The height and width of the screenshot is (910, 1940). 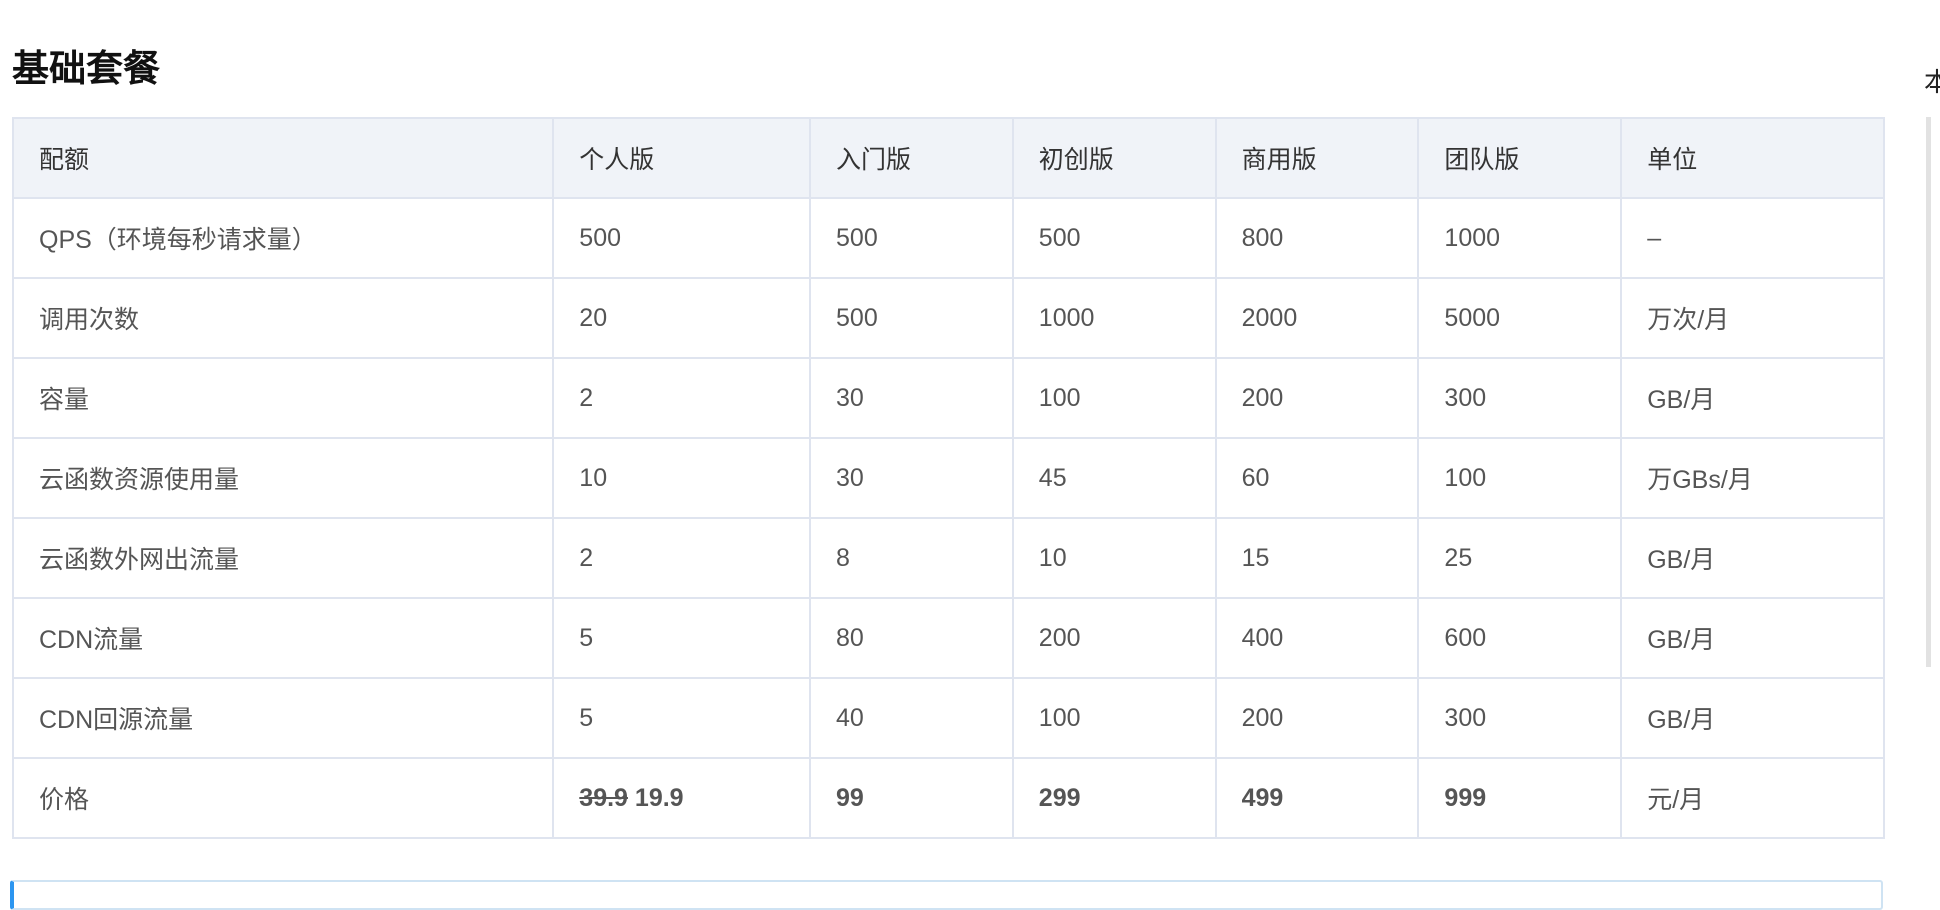 What do you see at coordinates (283, 798) in the screenshot?
I see `price-label: 价格` at bounding box center [283, 798].